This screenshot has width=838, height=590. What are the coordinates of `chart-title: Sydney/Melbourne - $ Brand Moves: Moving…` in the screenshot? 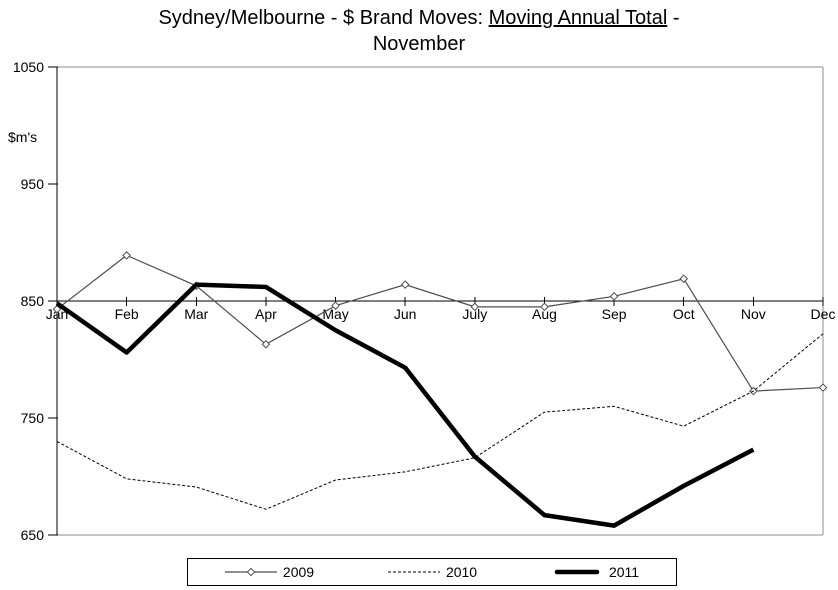 It's located at (419, 31).